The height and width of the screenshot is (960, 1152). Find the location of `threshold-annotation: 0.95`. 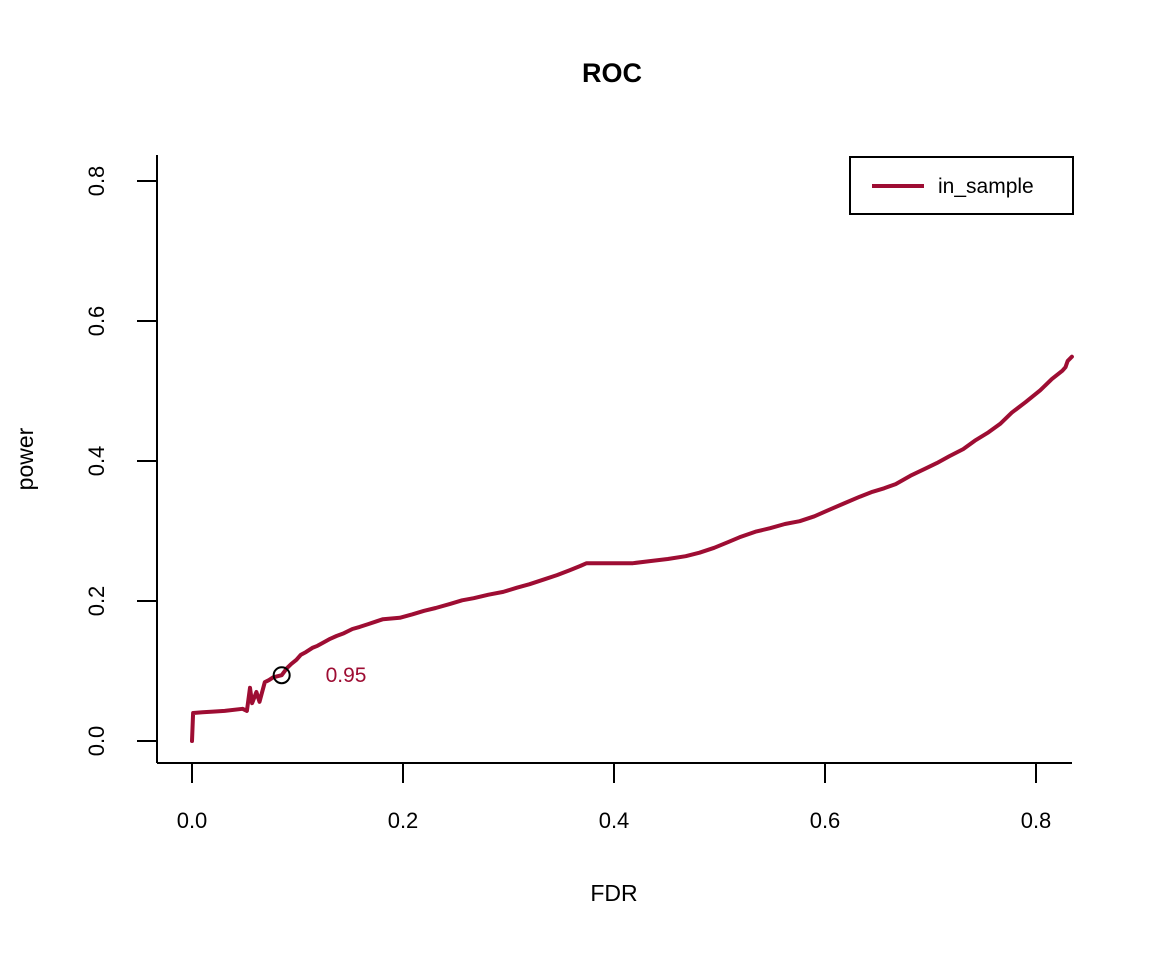

threshold-annotation: 0.95 is located at coordinates (346, 675).